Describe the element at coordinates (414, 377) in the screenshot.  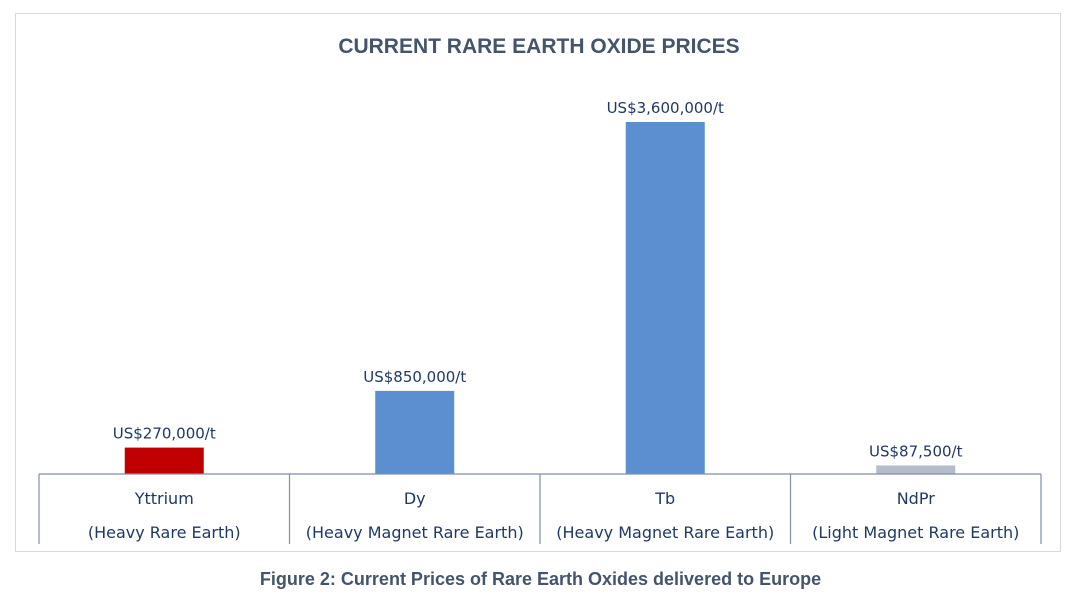
I see `data-label-dy: US$850,000/t` at that location.